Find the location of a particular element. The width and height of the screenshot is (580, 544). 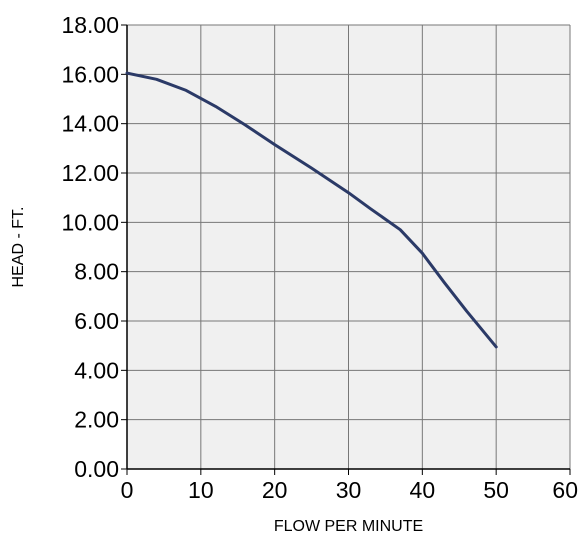

x-tick-label: 30 is located at coordinates (349, 490).